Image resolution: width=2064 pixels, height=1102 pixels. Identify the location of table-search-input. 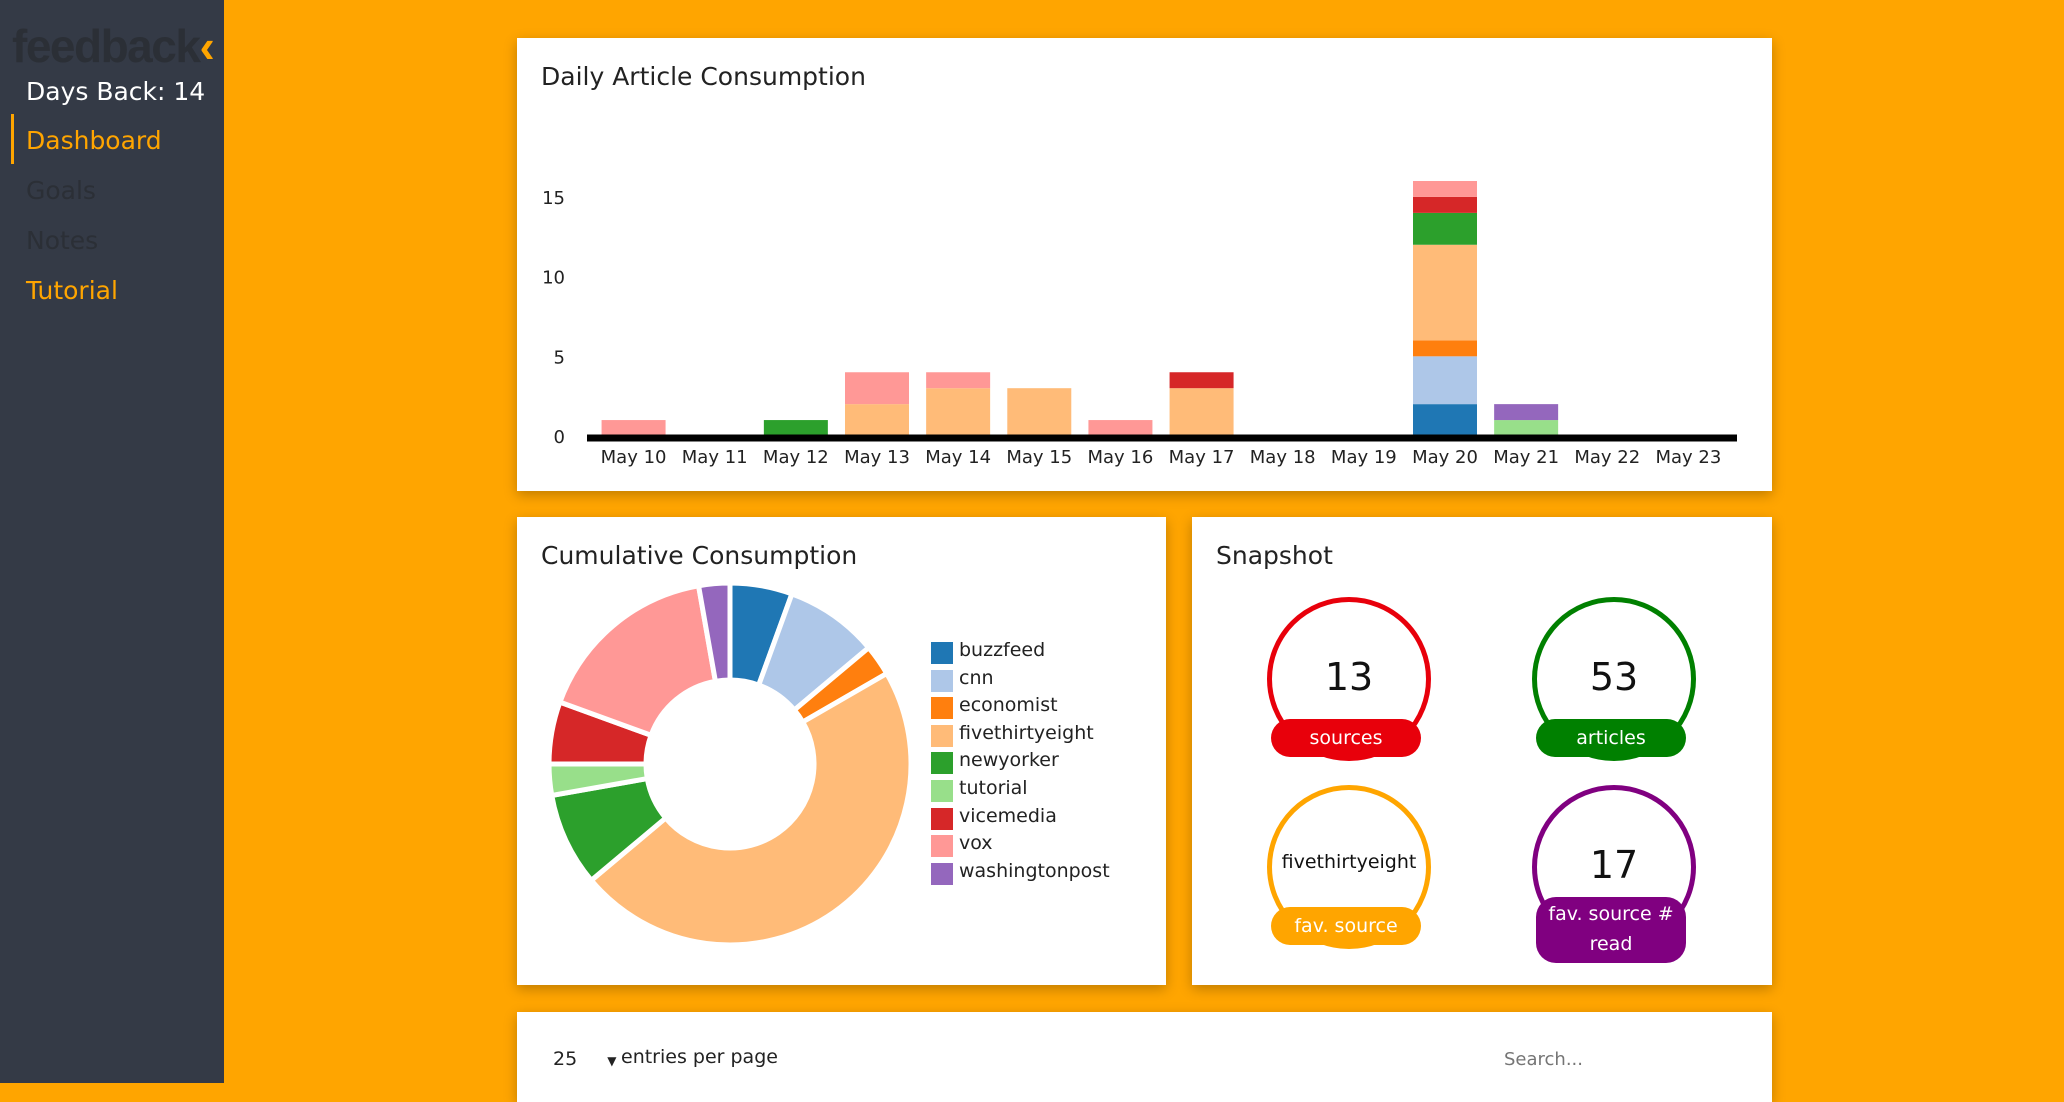
(1619, 1059).